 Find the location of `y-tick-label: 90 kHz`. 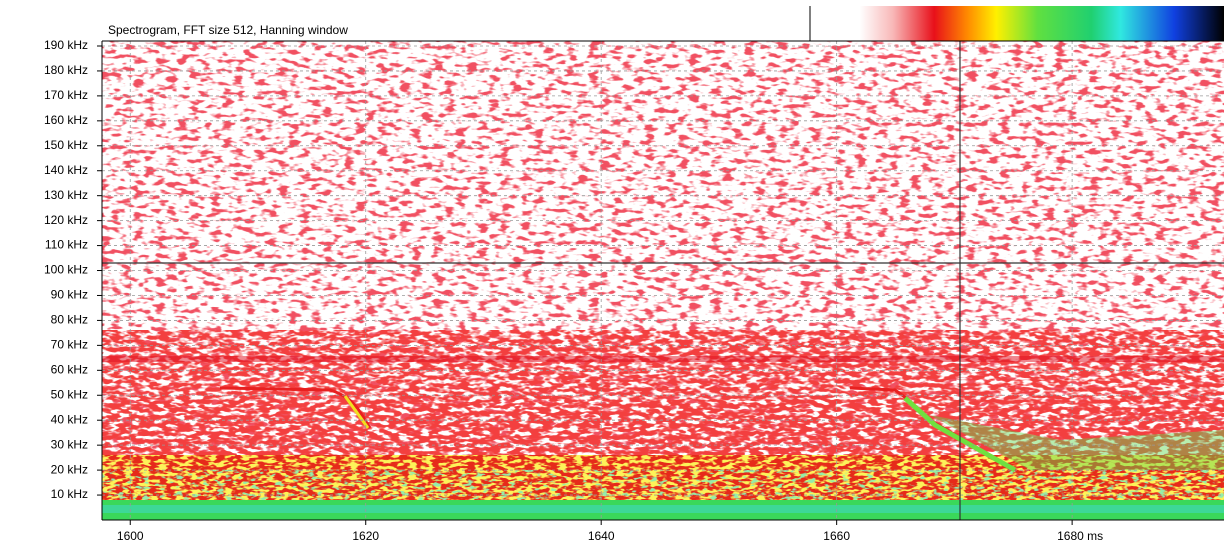

y-tick-label: 90 kHz is located at coordinates (69, 295).